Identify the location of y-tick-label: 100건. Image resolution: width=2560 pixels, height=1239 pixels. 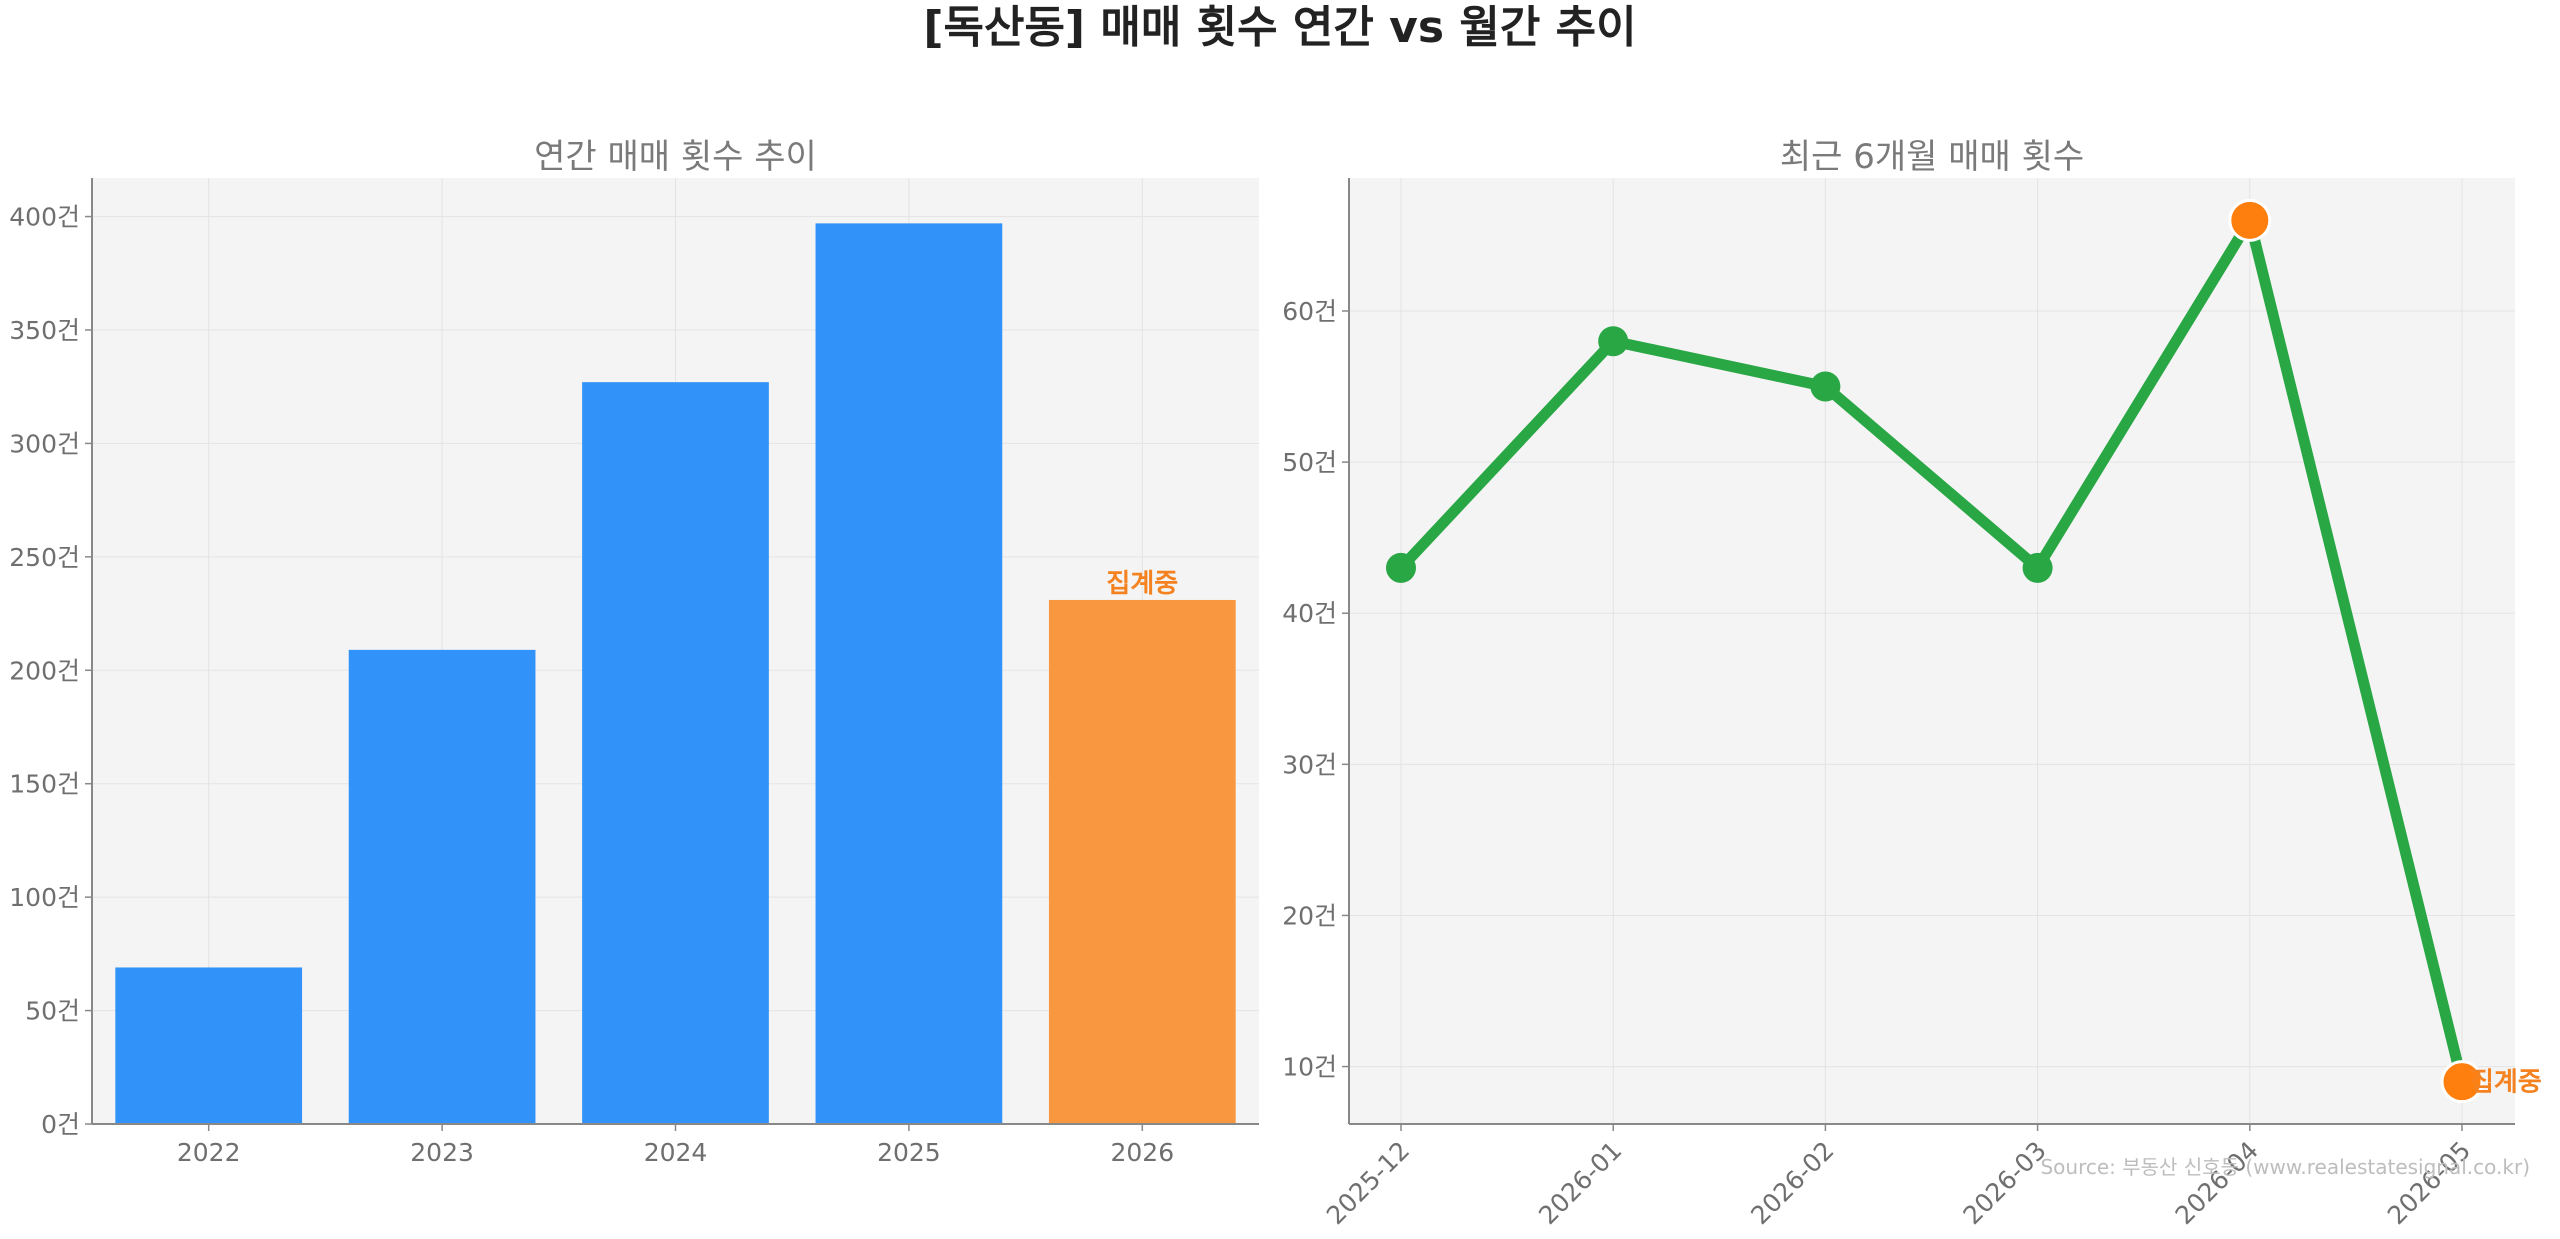
(44, 897).